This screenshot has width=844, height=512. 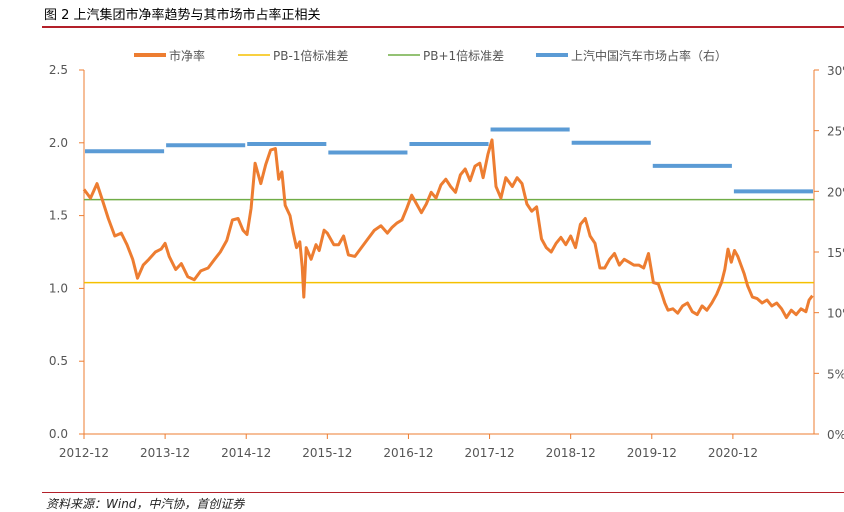 What do you see at coordinates (489, 453) in the screenshot?
I see `x-tick-label: 2017-12` at bounding box center [489, 453].